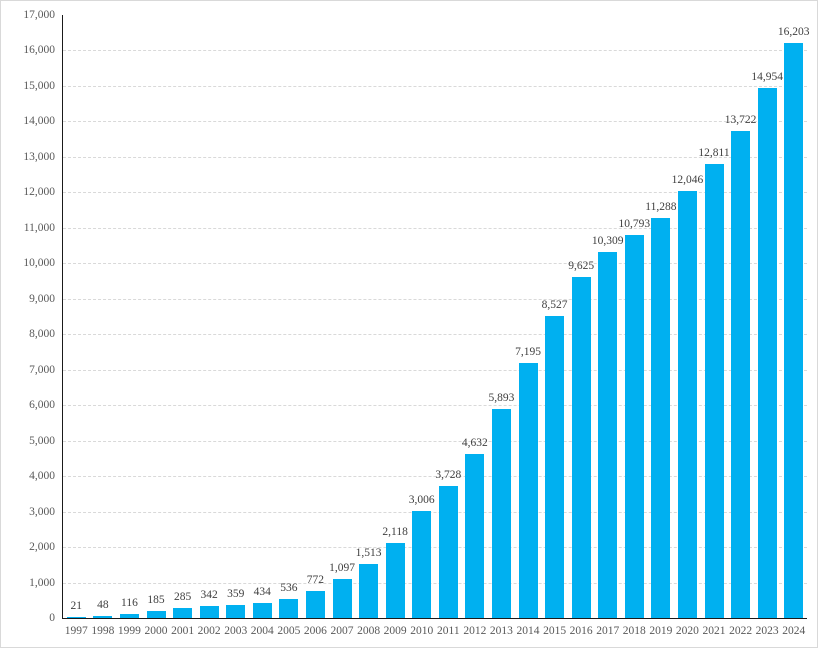 The width and height of the screenshot is (820, 650). Describe the element at coordinates (129, 615) in the screenshot. I see `bar-1999` at that location.